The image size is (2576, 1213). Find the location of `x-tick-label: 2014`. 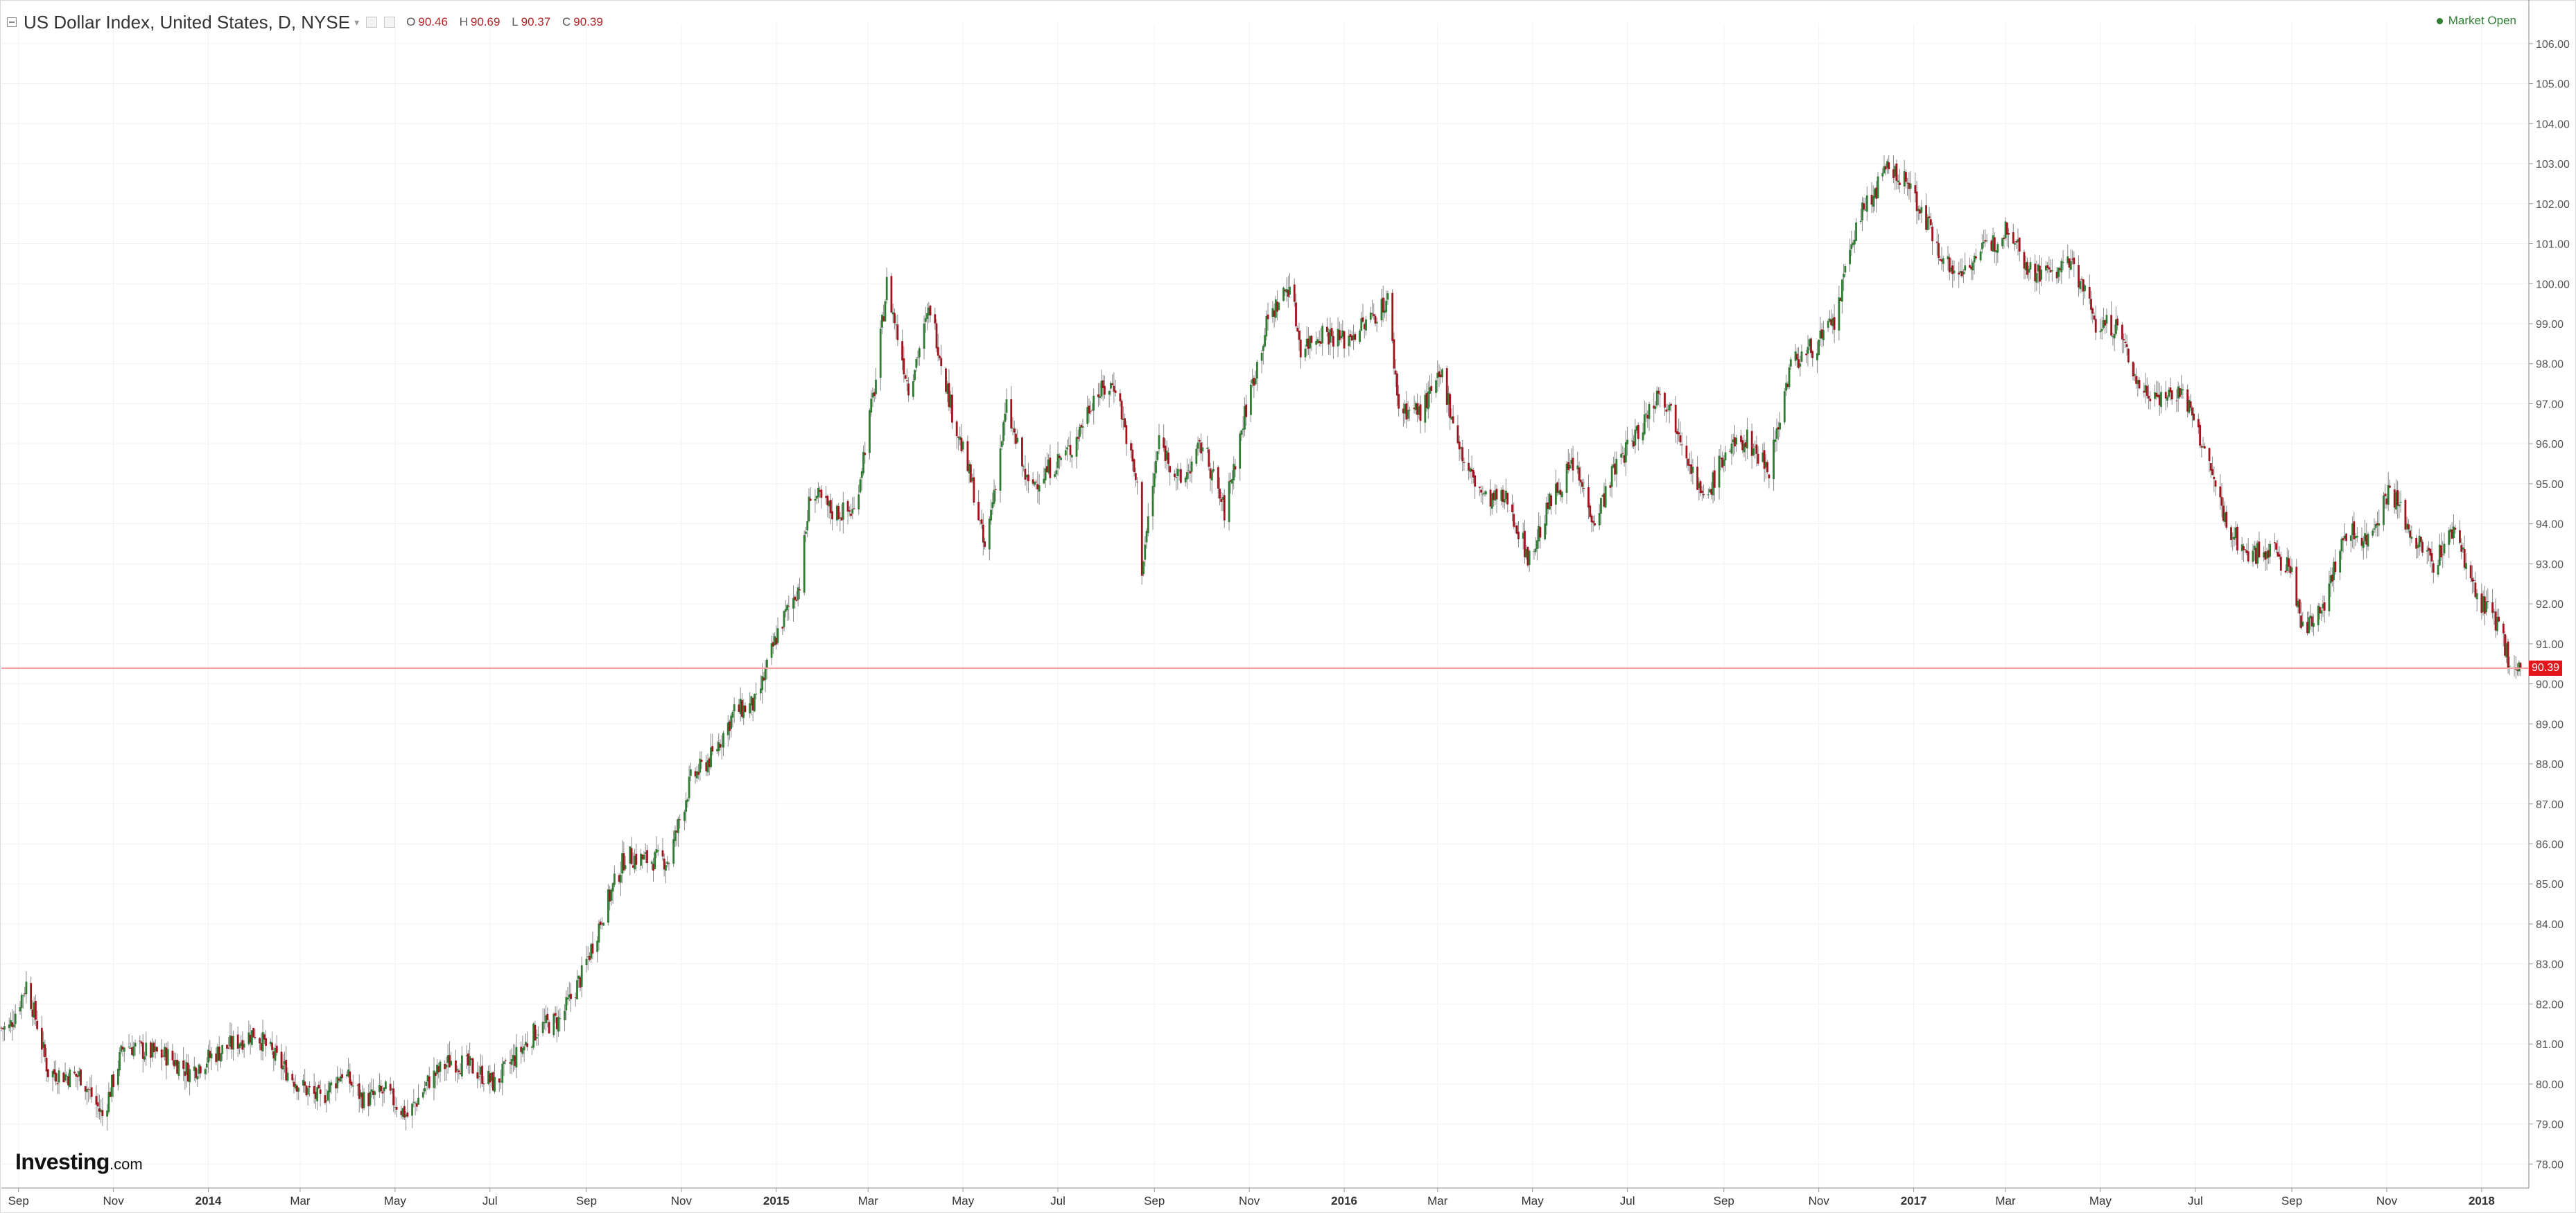

x-tick-label: 2014 is located at coordinates (208, 1200).